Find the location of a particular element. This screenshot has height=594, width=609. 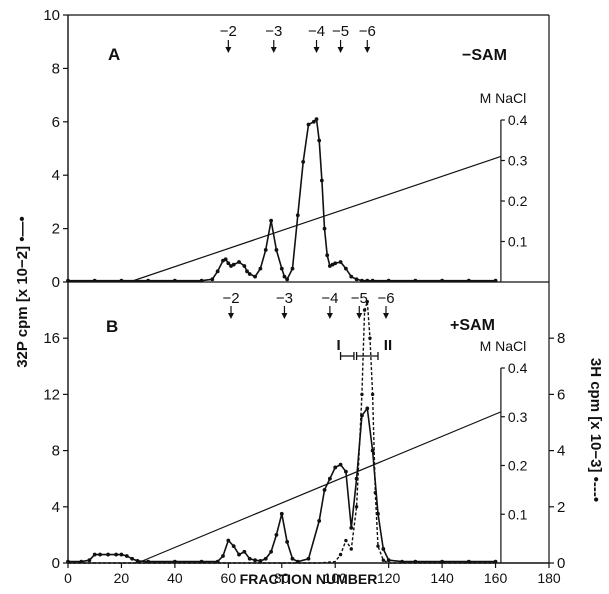

fraction-label: I is located at coordinates (338, 345).